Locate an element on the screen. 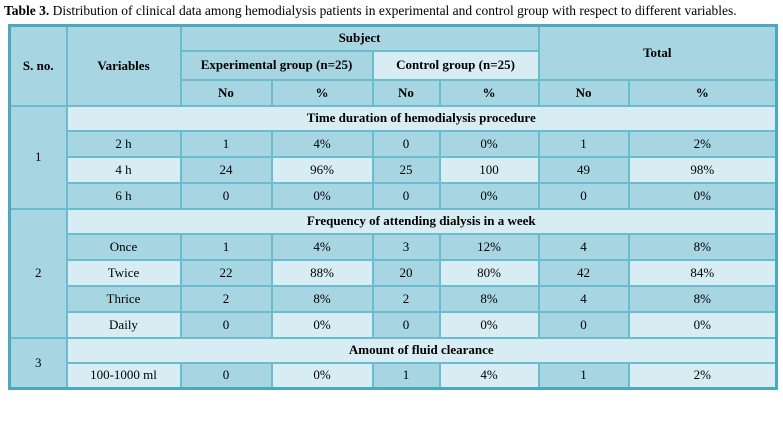 The image size is (783, 444). table-row: Twice 22 88% 20 80% 42 84% is located at coordinates (394, 272).